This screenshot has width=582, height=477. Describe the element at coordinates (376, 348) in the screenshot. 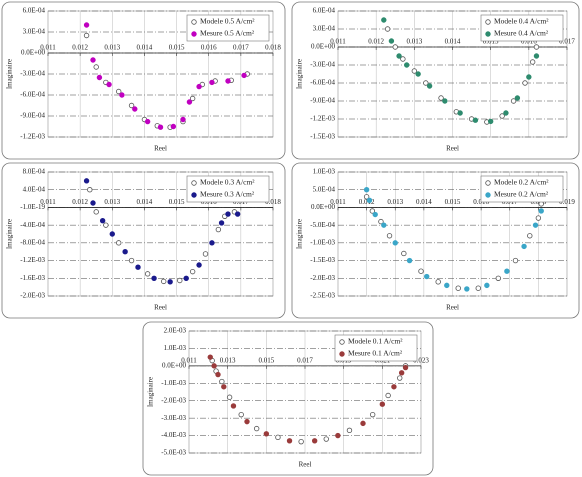

I see `legend: Modele 0.1 A/cm² Mesure 0.1 A/cm²` at that location.